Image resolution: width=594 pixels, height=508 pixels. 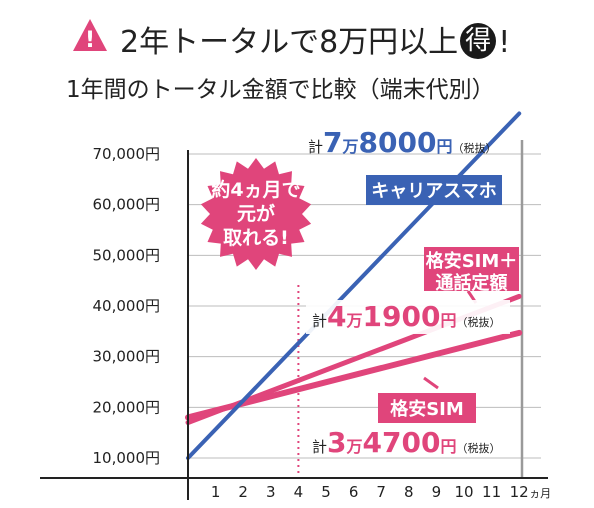 What do you see at coordinates (504, 42) in the screenshot?
I see `headline-part2: !` at bounding box center [504, 42].